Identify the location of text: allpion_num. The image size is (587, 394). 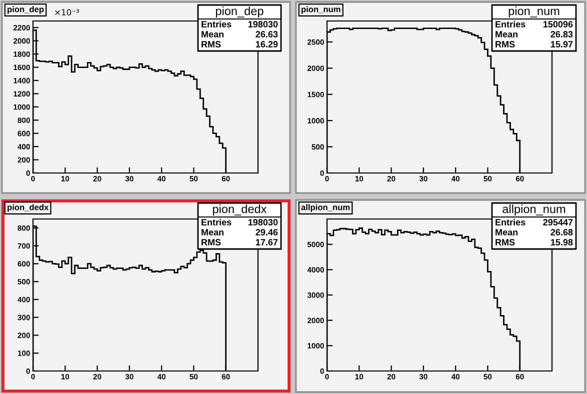
(534, 210).